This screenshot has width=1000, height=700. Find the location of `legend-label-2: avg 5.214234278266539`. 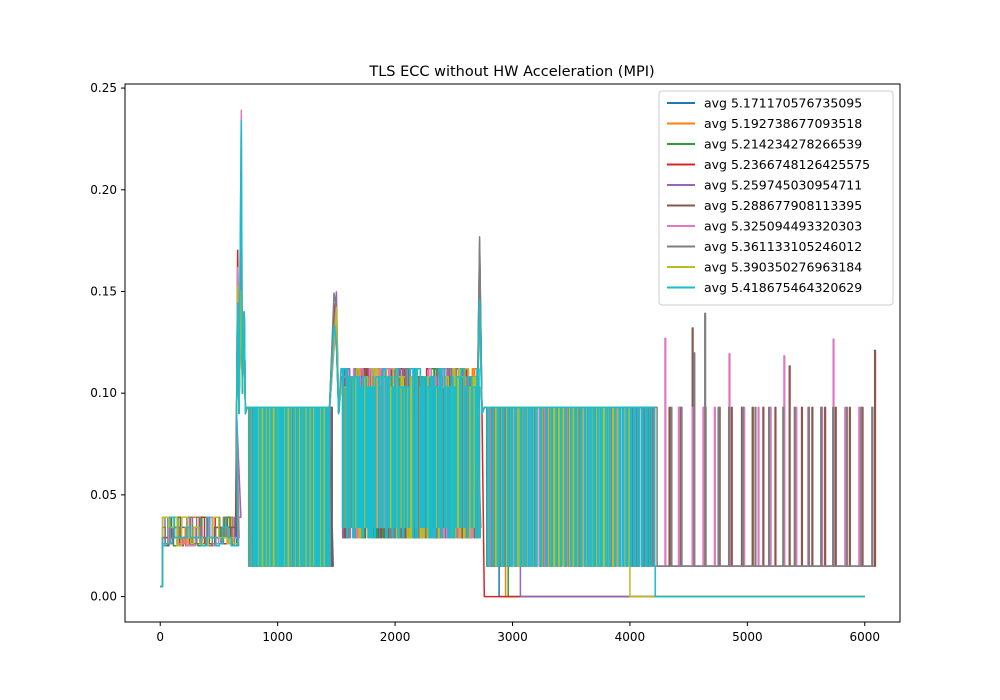

legend-label-2: avg 5.214234278266539 is located at coordinates (783, 144).